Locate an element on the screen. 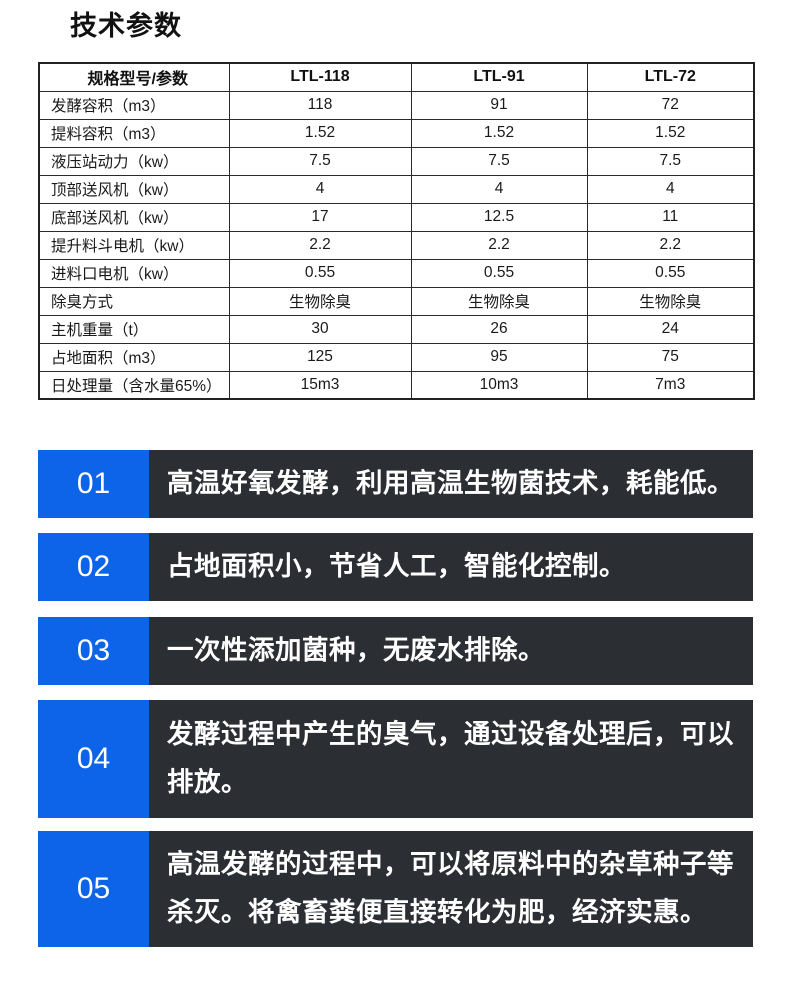  table-row: 液压站动力（kw） 7.5 7.5 7.5 is located at coordinates (396, 161).